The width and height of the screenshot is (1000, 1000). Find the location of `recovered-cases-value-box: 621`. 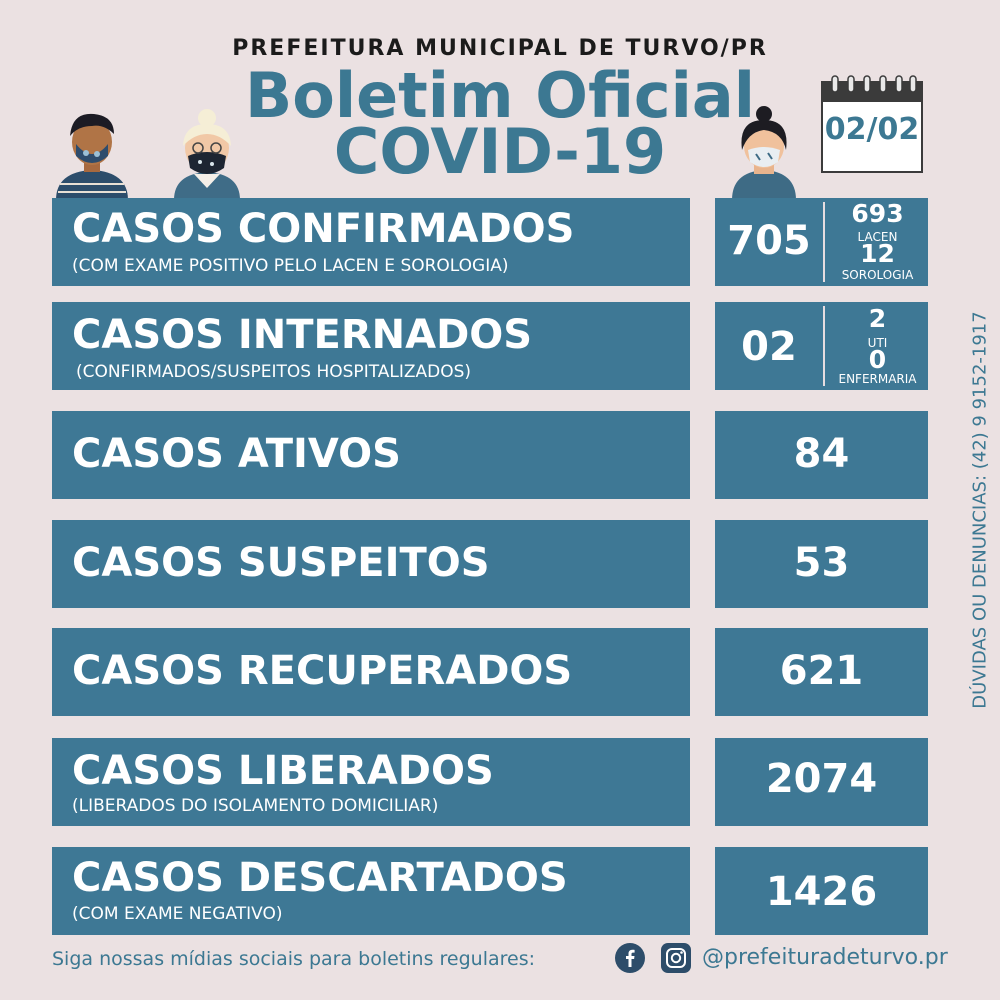

recovered-cases-value-box: 621 is located at coordinates (821, 672).